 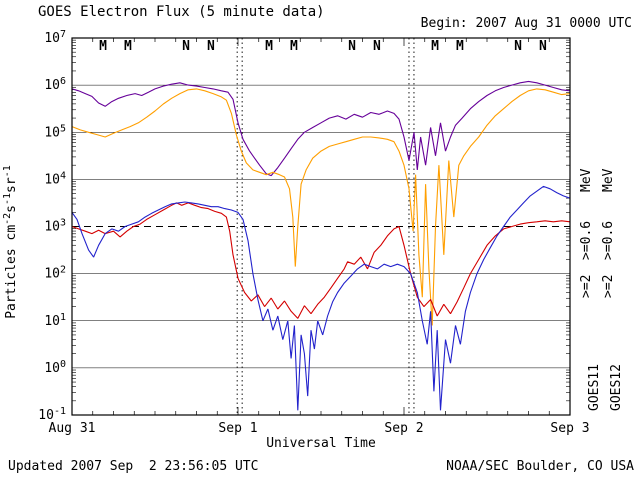 What do you see at coordinates (55, 37) in the screenshot?
I see `y-tick-label: 10⁷` at bounding box center [55, 37].